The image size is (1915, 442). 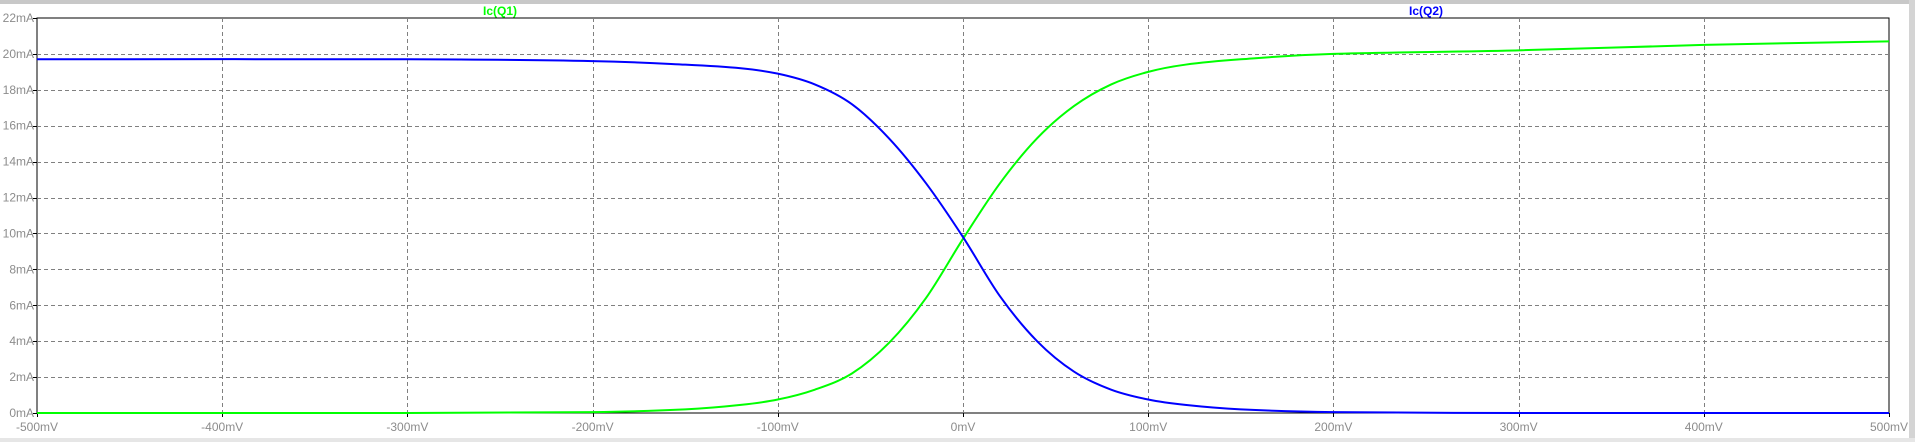 What do you see at coordinates (18, 54) in the screenshot?
I see `y-tick-label: 20mA` at bounding box center [18, 54].